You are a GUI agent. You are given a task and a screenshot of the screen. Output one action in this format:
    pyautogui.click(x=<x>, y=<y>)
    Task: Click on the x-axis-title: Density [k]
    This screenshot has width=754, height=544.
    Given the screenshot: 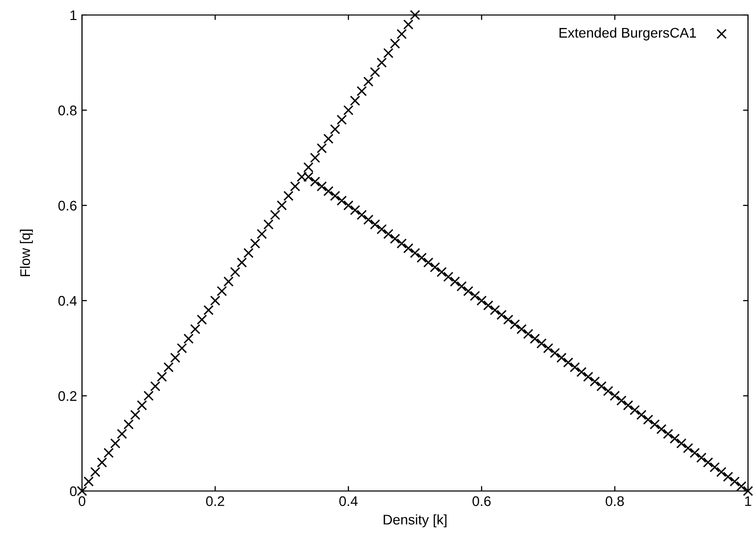 What is the action you would take?
    pyautogui.click(x=415, y=521)
    